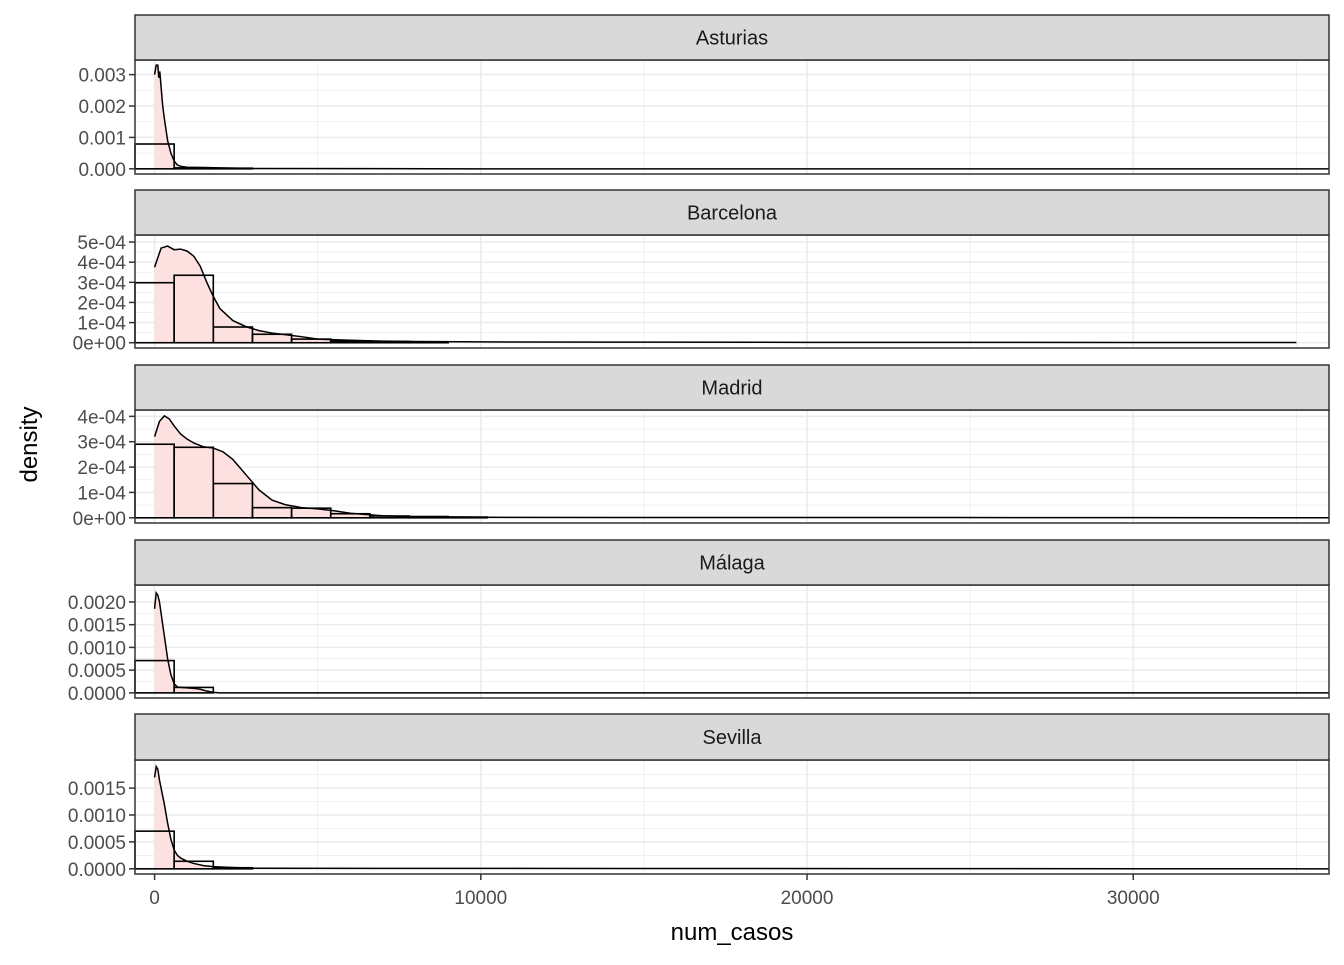 This screenshot has height=965, width=1344. I want to click on facet-strip-label: Málaga, so click(732, 564).